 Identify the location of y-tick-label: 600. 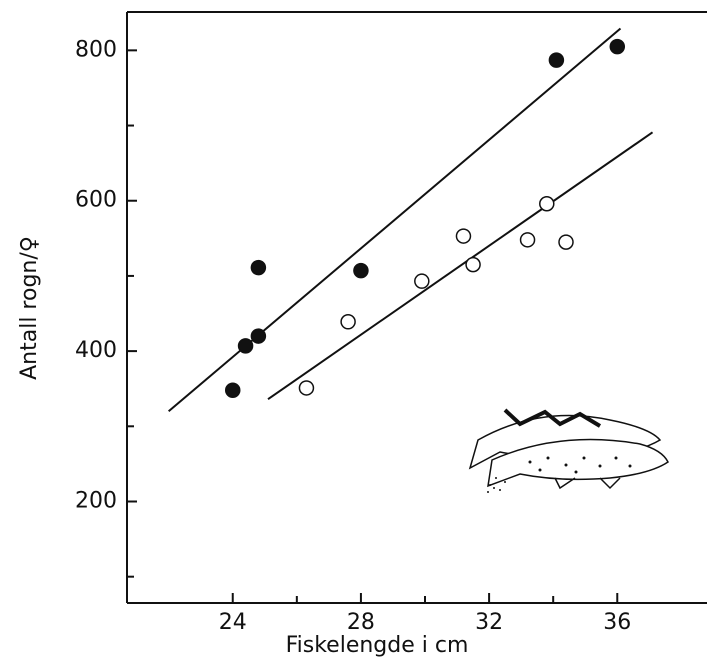
(96, 200).